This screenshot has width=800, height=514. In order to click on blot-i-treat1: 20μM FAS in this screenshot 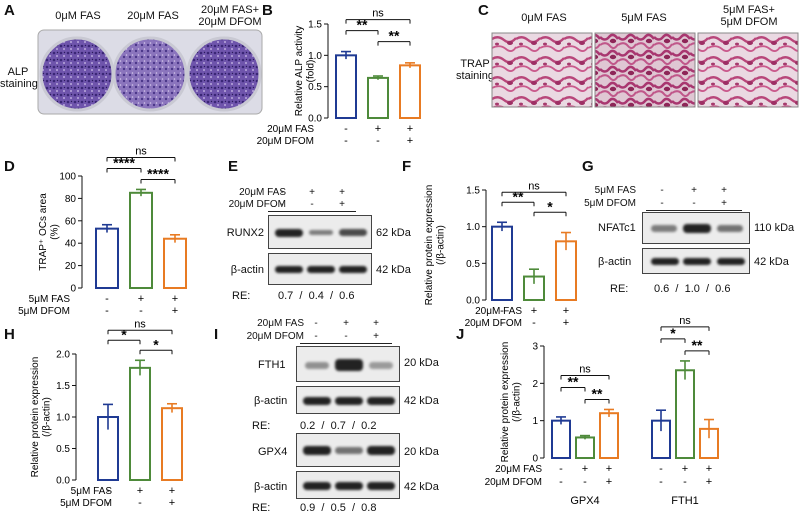, I will do `click(280, 323)`.